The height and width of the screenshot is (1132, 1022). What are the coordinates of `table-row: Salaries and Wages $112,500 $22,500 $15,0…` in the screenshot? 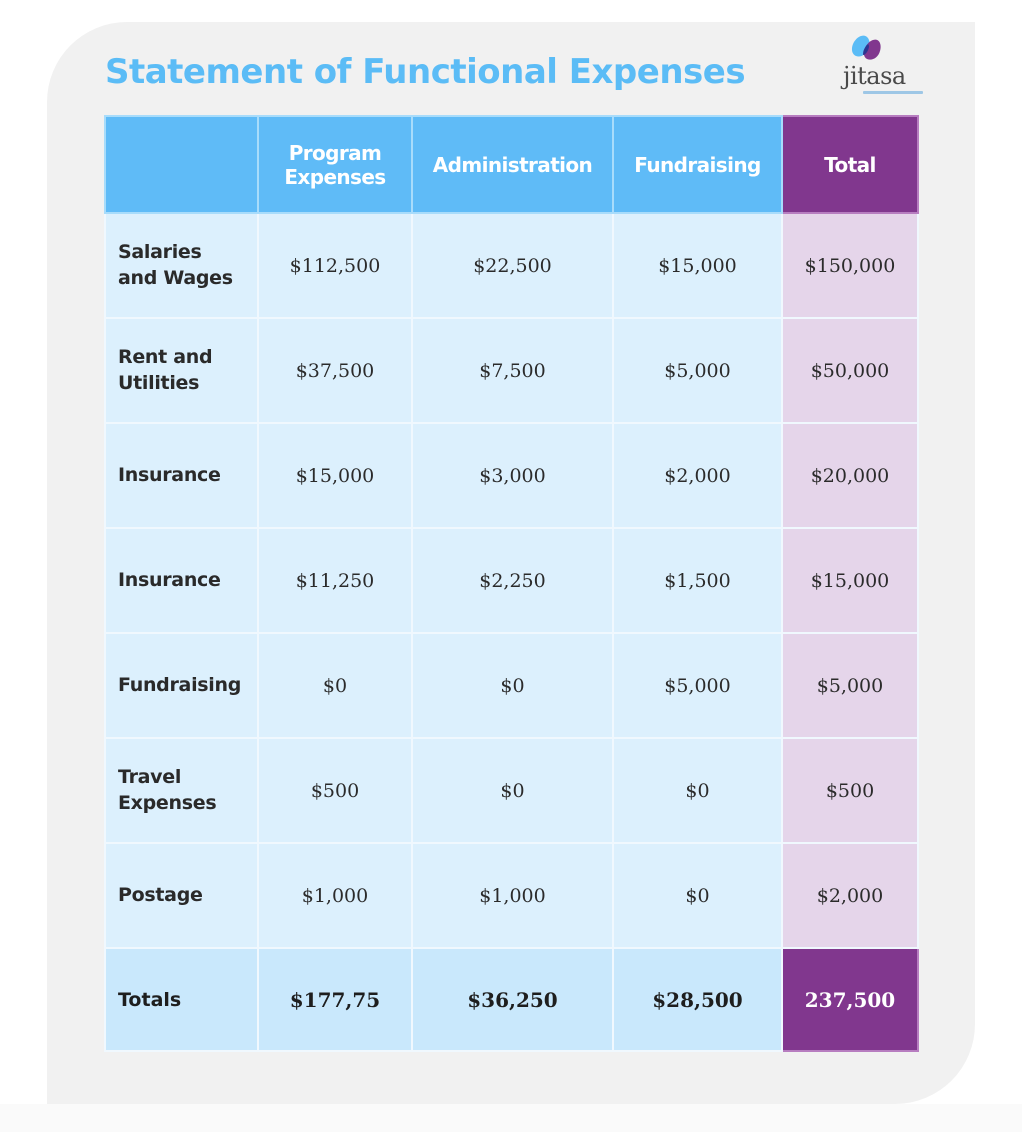 It's located at (511, 265).